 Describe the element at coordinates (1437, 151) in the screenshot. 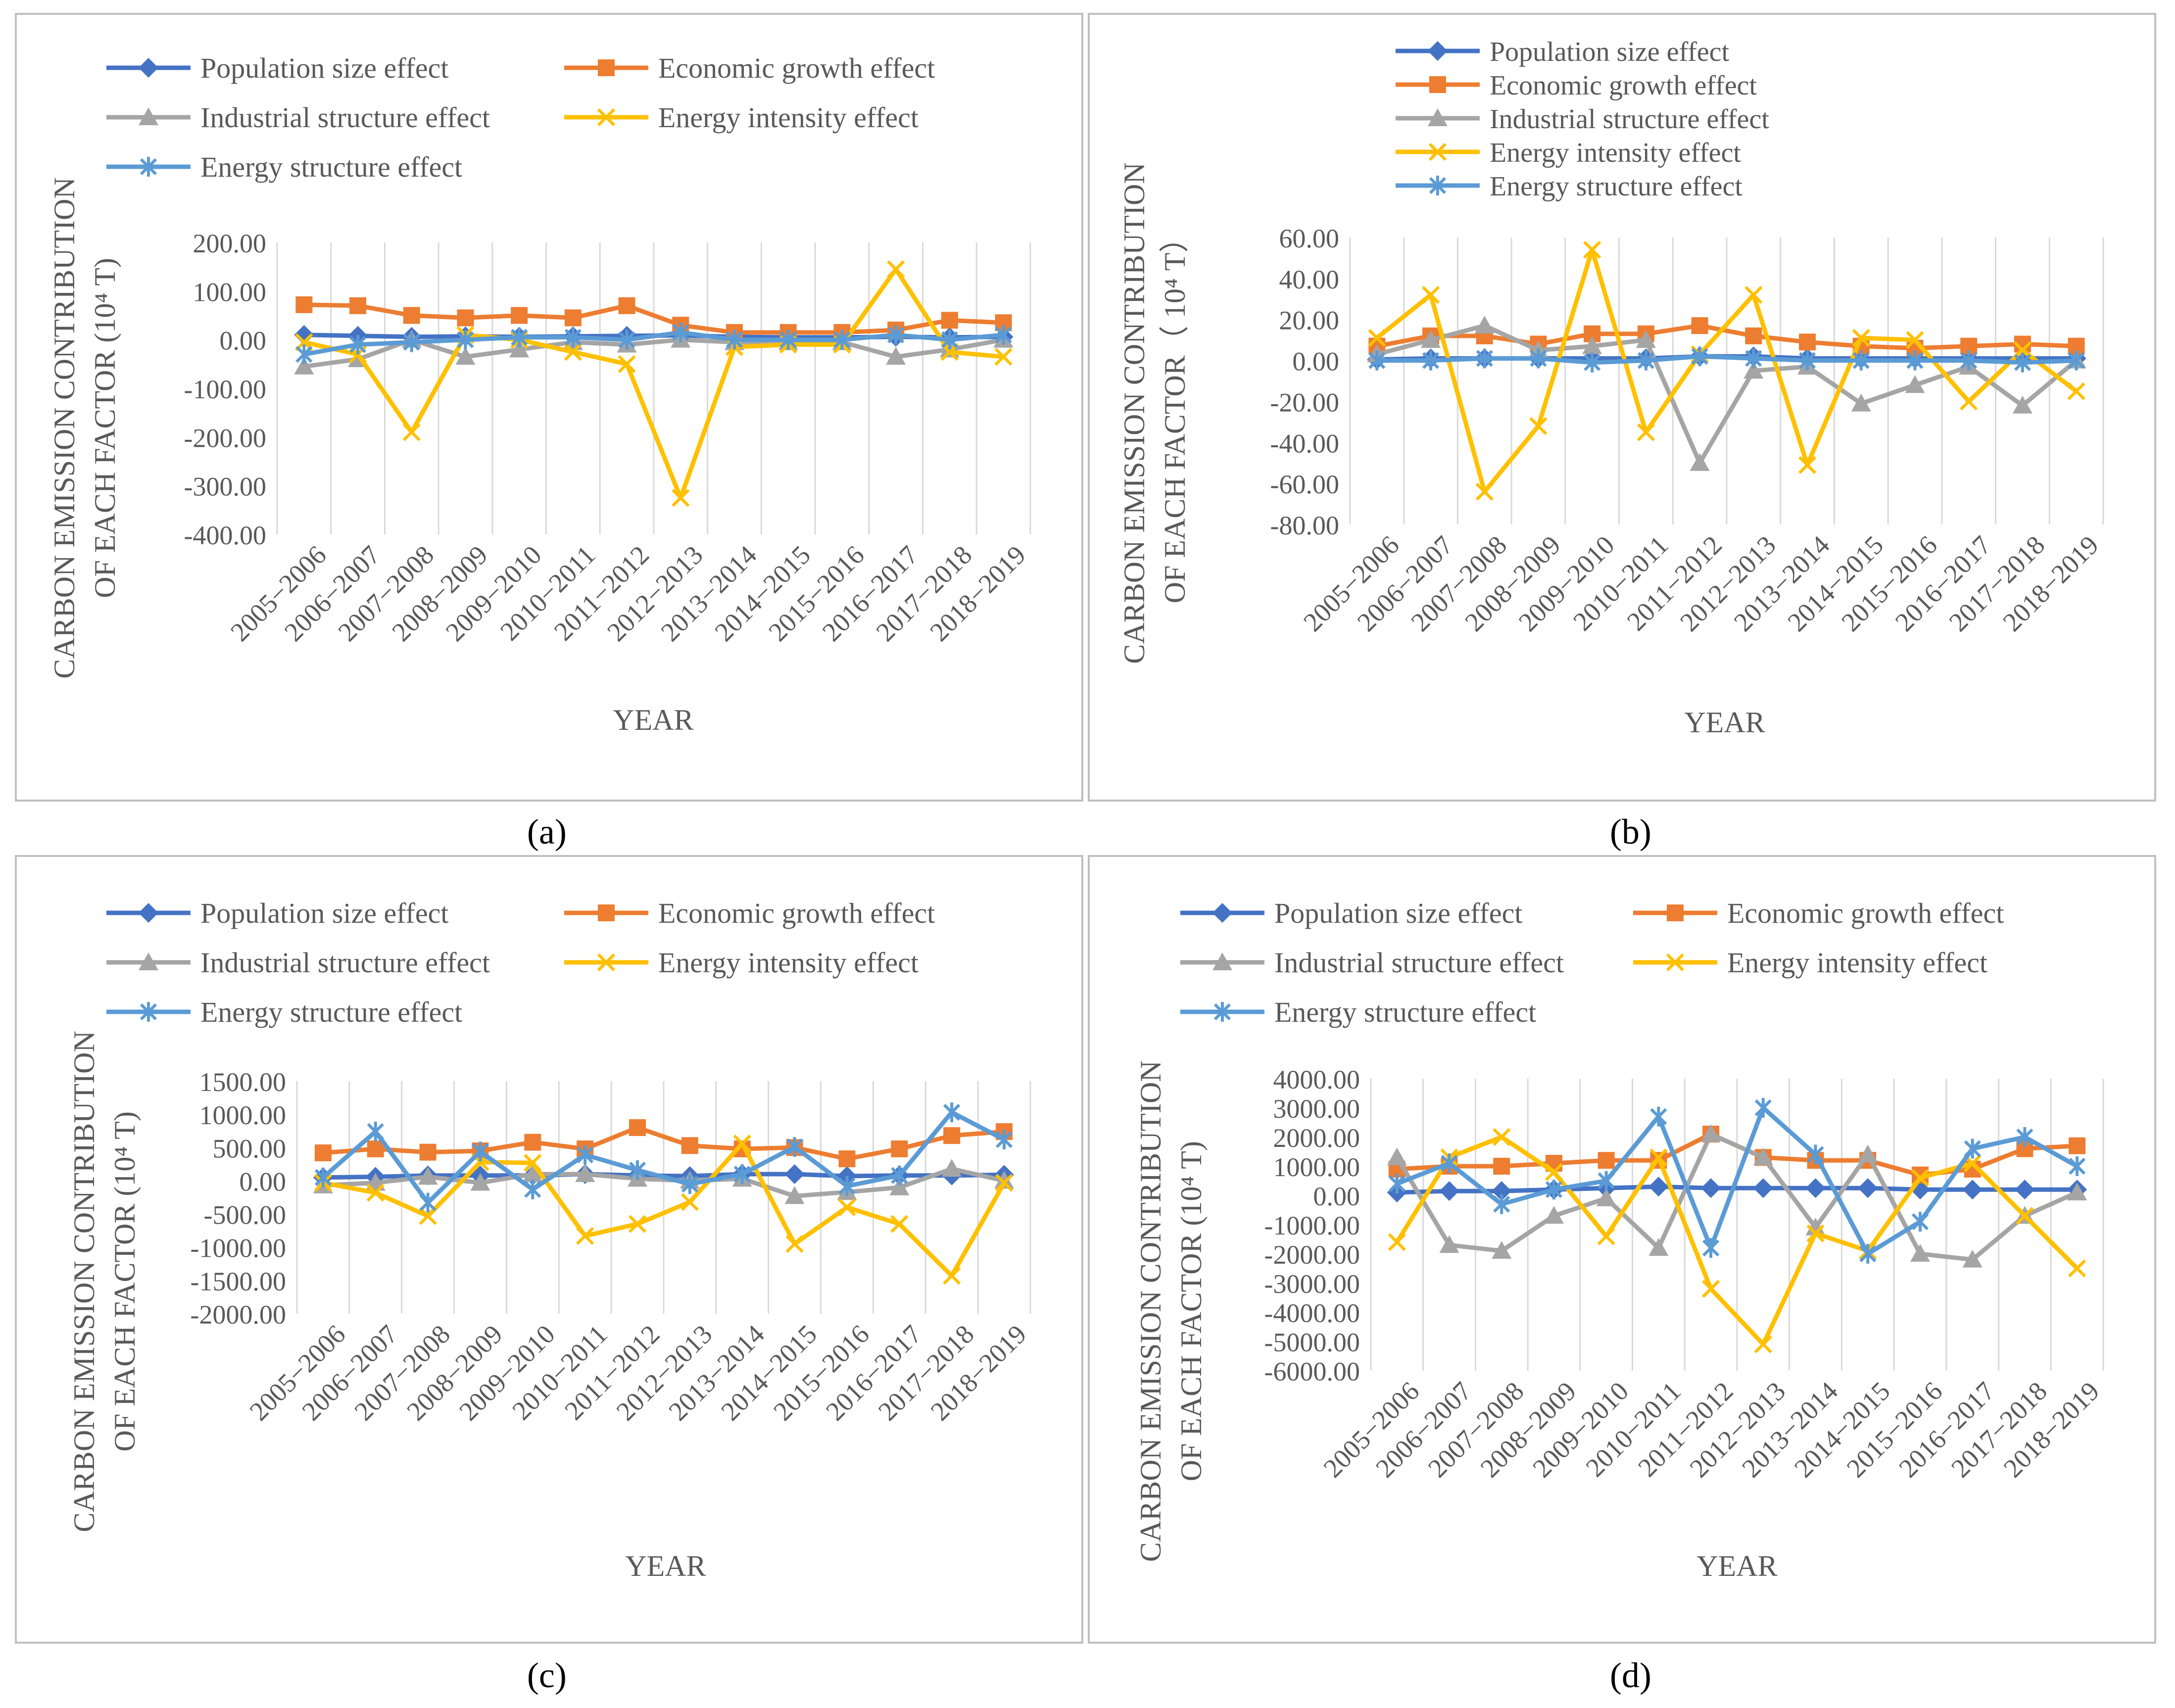

I see `panel-b-legend-intensity-marker` at that location.